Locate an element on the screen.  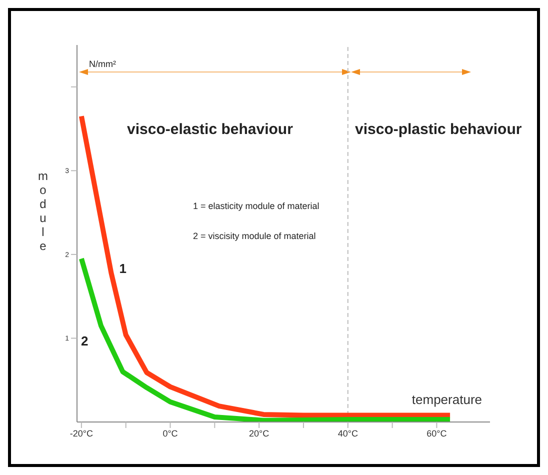
x-tick-label: -20°C is located at coordinates (82, 433).